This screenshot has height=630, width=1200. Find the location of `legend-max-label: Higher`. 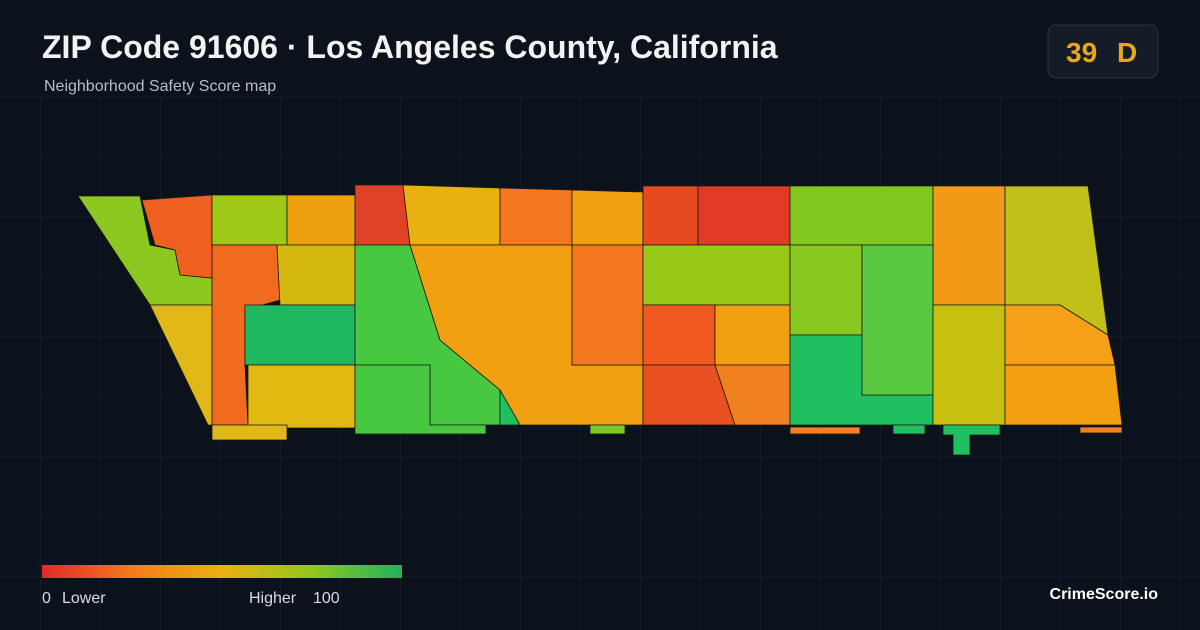

legend-max-label: Higher is located at coordinates (273, 598).